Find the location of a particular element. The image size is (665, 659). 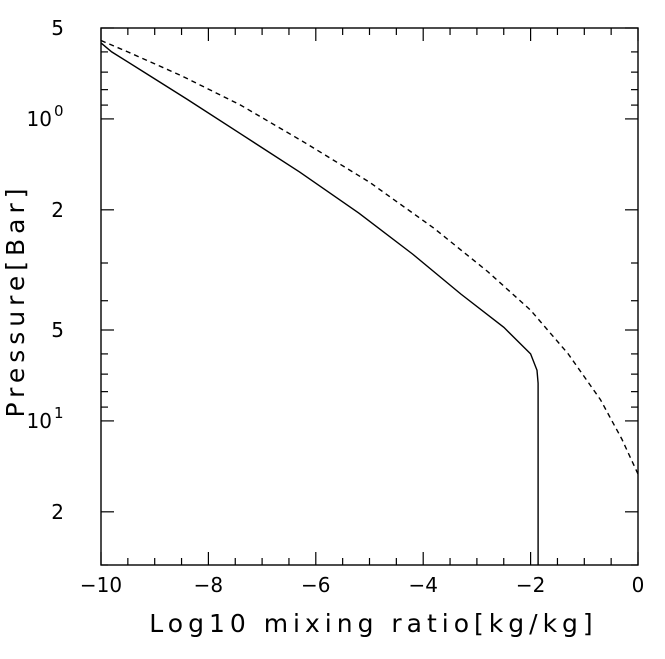

x-tick-label: −10 is located at coordinates (101, 585).